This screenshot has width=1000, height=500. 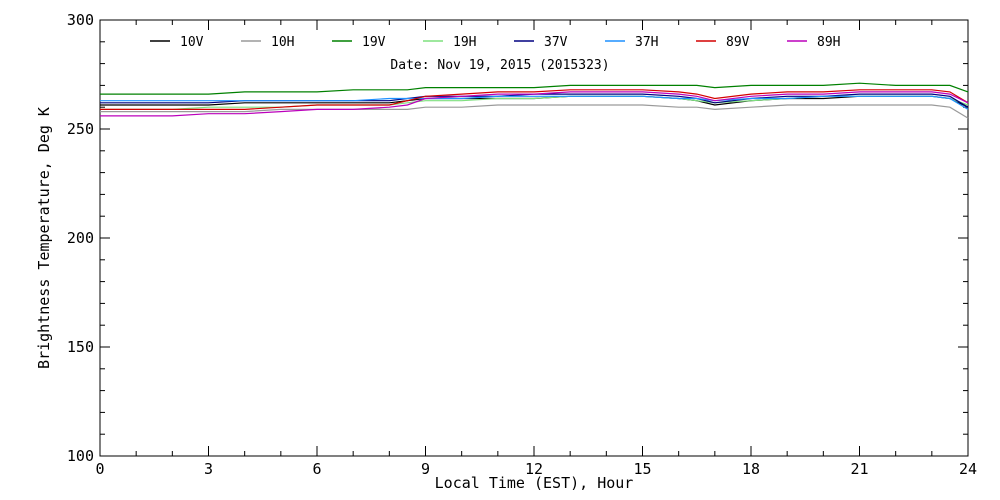 I want to click on y-tick-label: 300, so click(x=80, y=20).